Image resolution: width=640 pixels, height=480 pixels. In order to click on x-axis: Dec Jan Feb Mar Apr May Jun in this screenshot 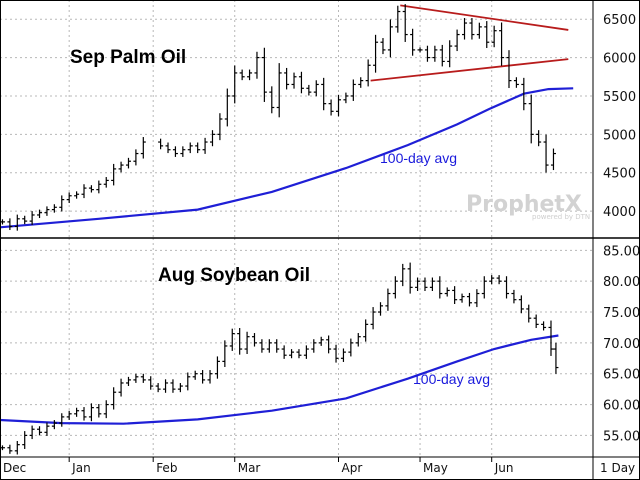, I will do `click(258, 466)`.